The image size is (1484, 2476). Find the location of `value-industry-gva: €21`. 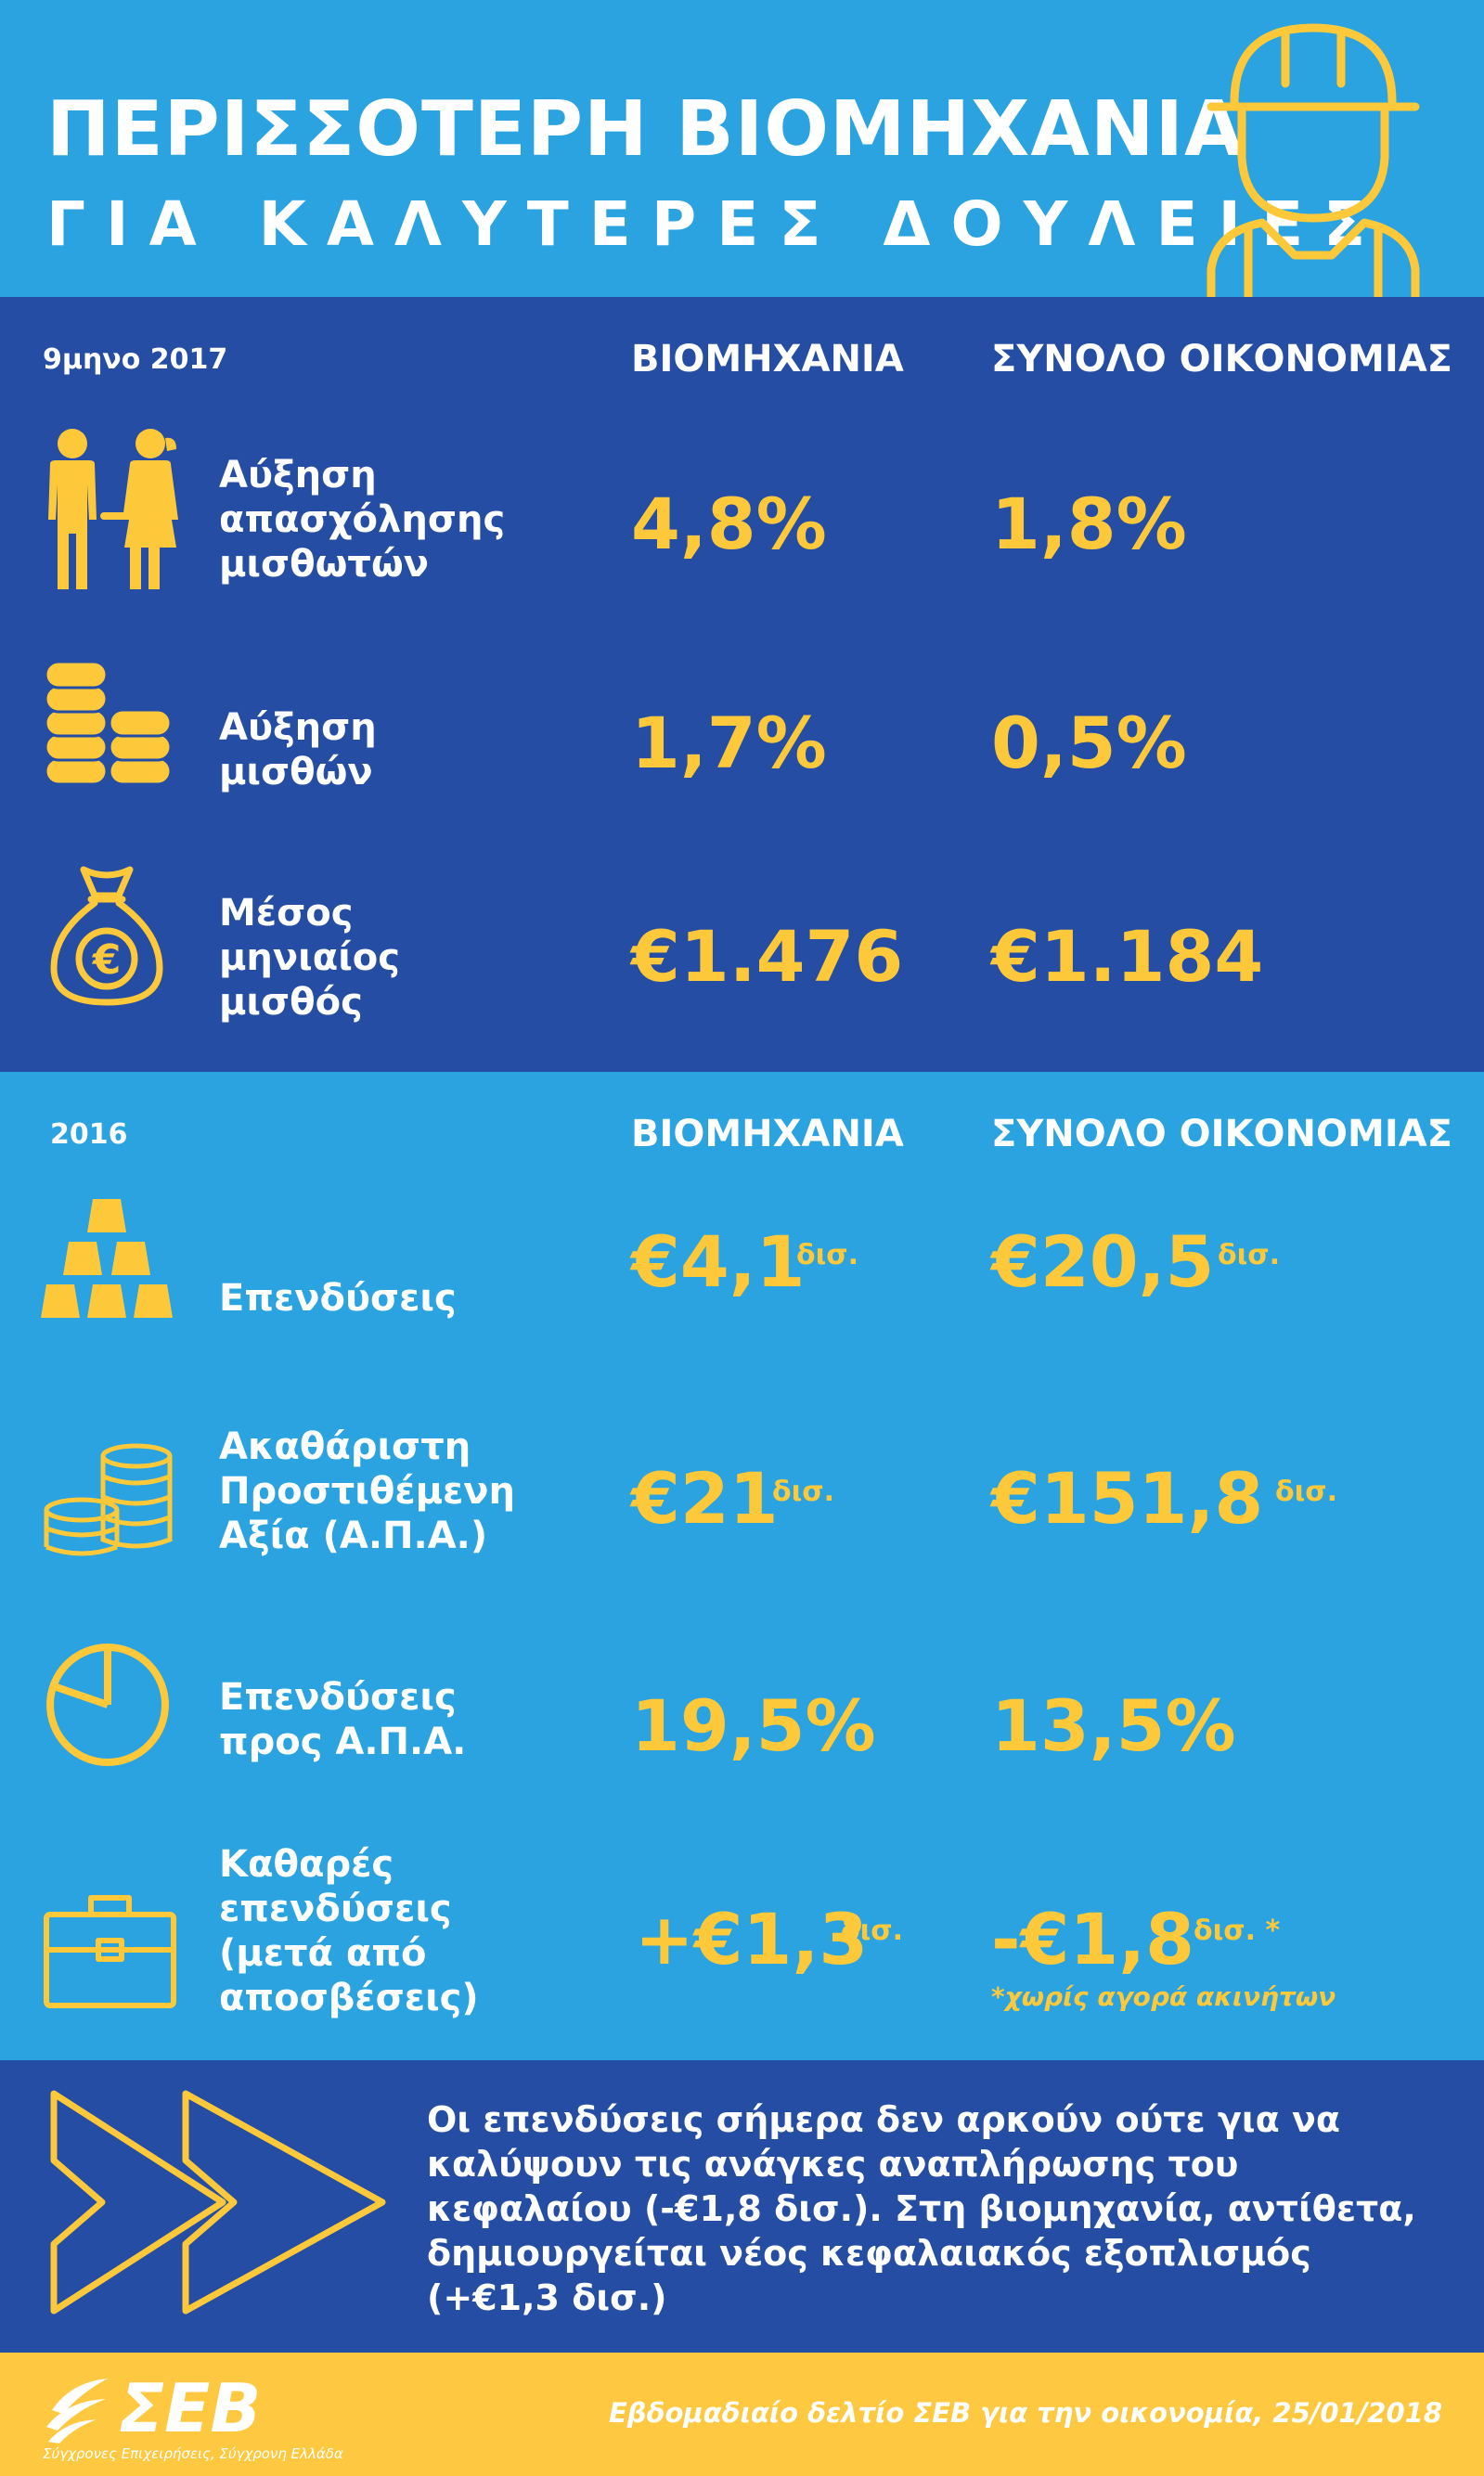

value-industry-gva: €21 is located at coordinates (705, 1498).